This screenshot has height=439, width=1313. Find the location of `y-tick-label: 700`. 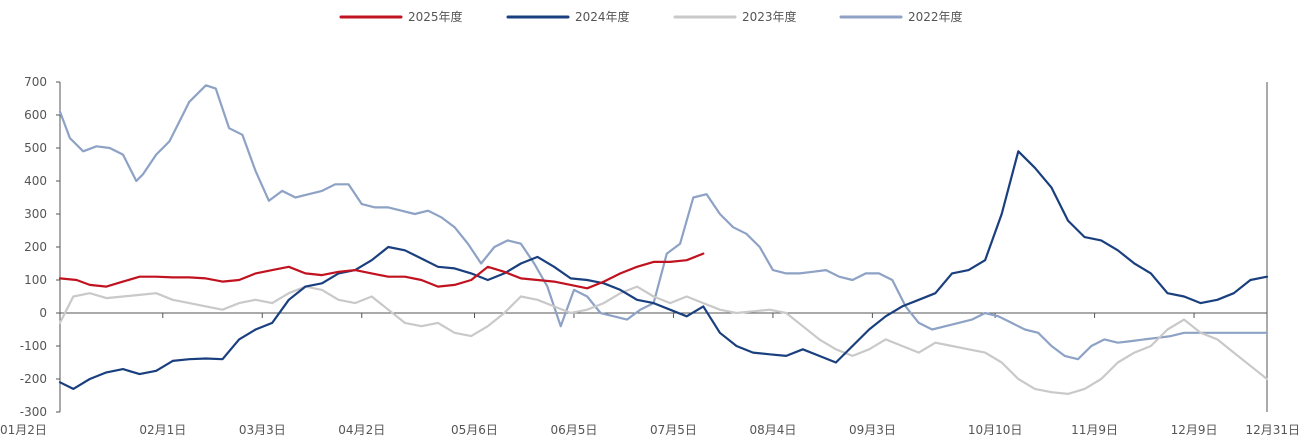

y-tick-label: 700 is located at coordinates (35, 82).